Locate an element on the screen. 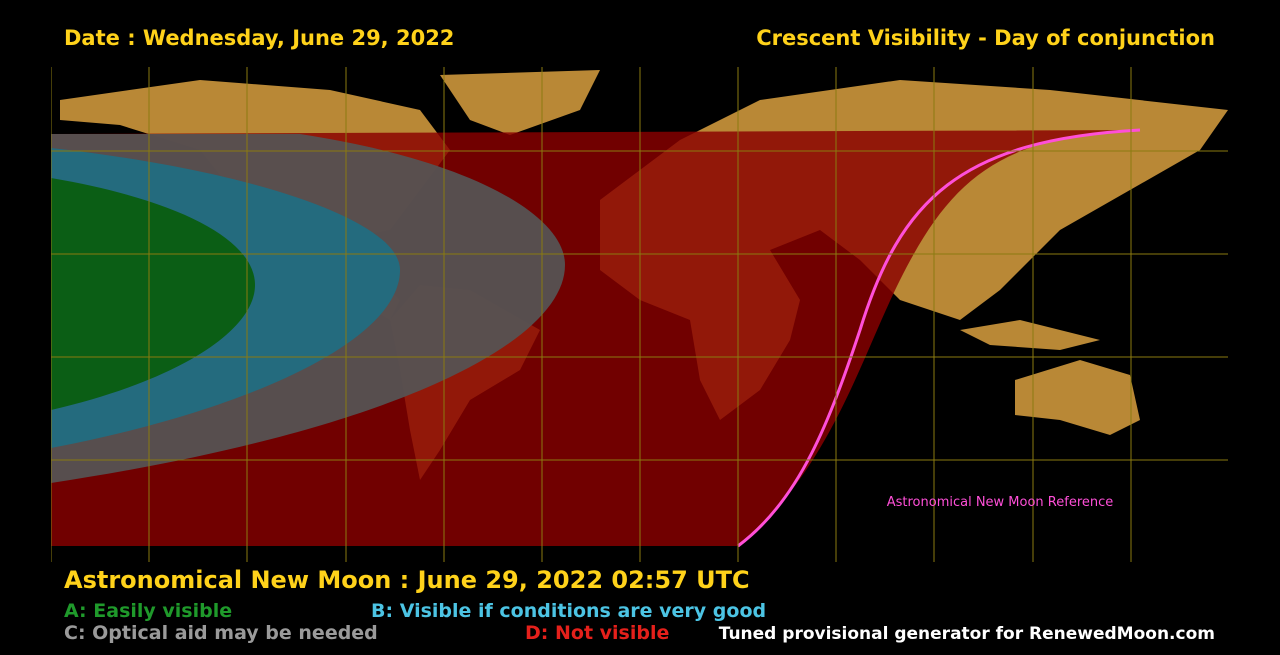  zone-a is located at coordinates (153, 294).